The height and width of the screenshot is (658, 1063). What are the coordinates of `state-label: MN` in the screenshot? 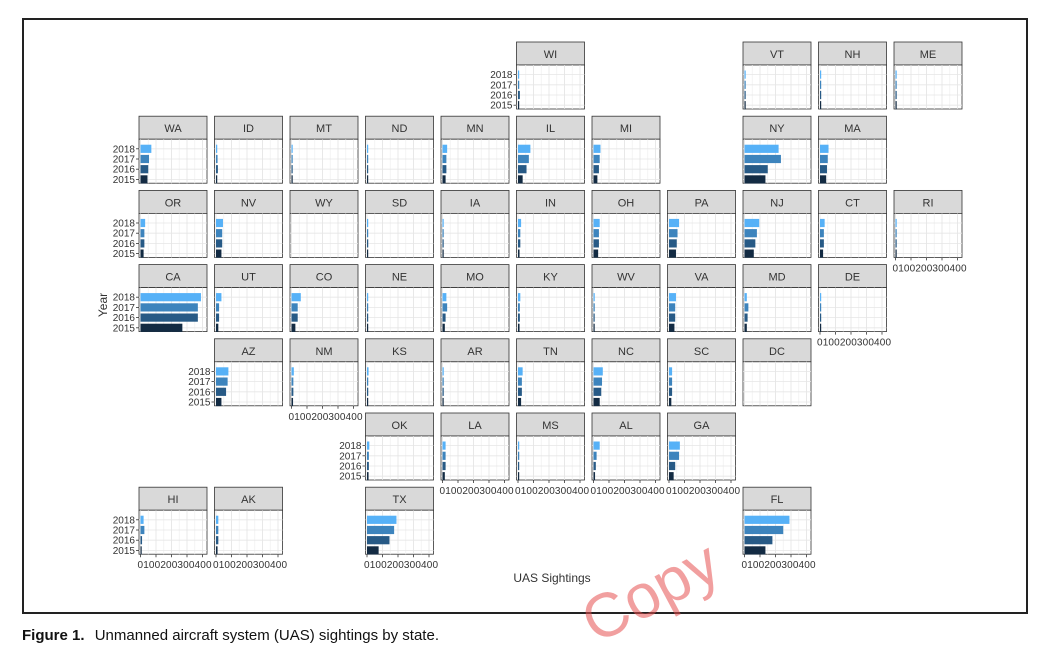 It's located at (474, 129).